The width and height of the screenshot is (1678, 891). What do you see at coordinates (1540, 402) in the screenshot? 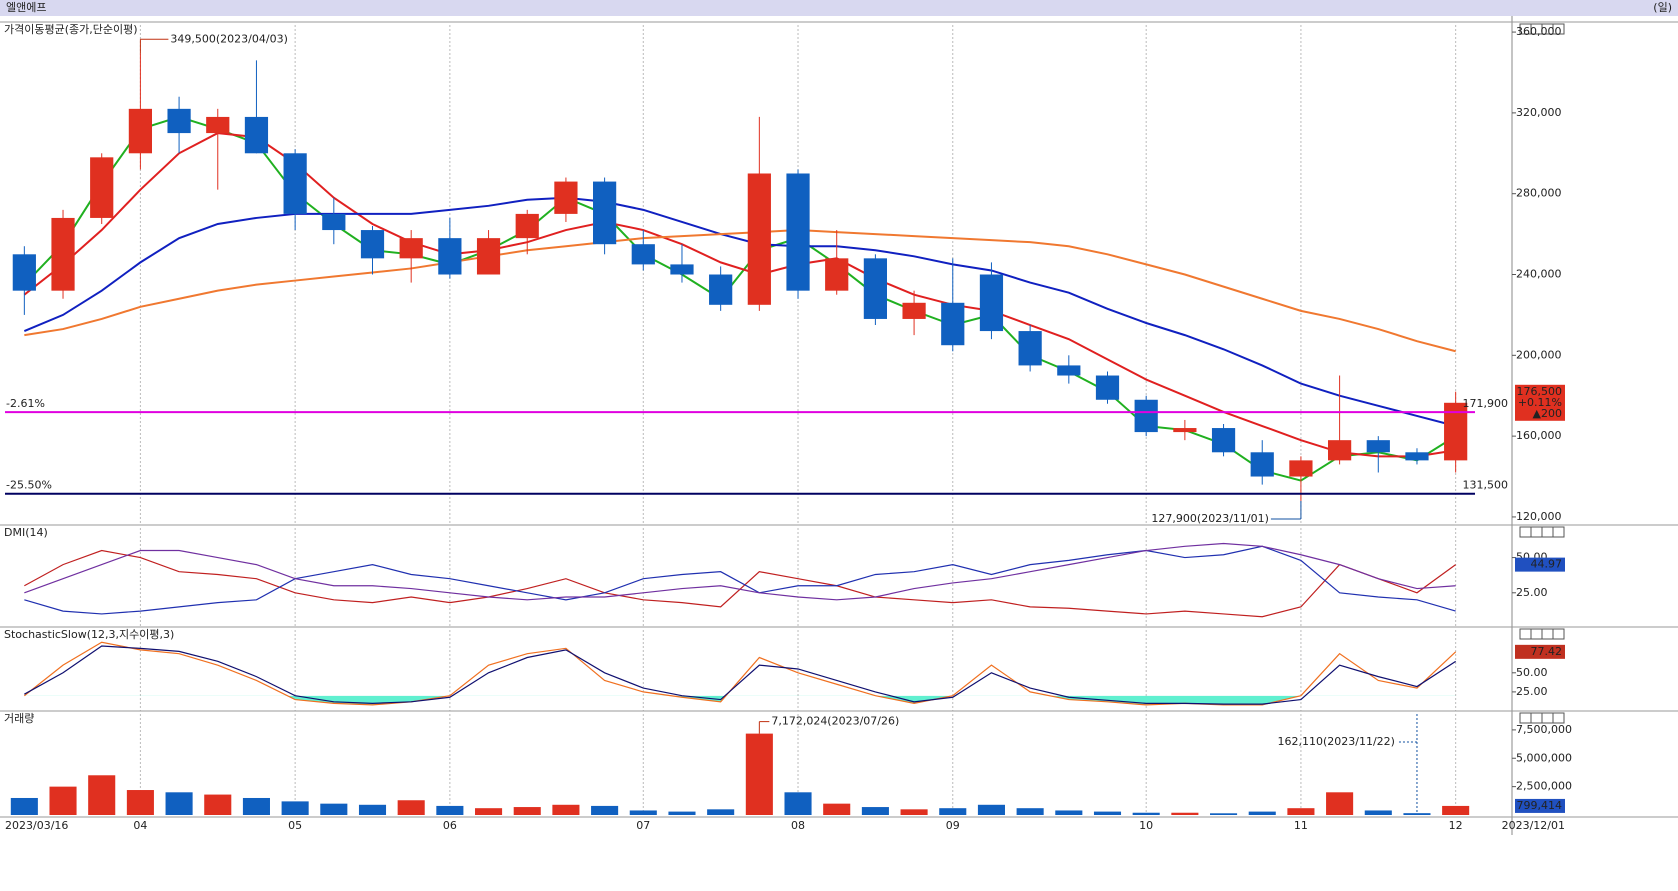
I see `current-change-label: +0.11%` at bounding box center [1540, 402].